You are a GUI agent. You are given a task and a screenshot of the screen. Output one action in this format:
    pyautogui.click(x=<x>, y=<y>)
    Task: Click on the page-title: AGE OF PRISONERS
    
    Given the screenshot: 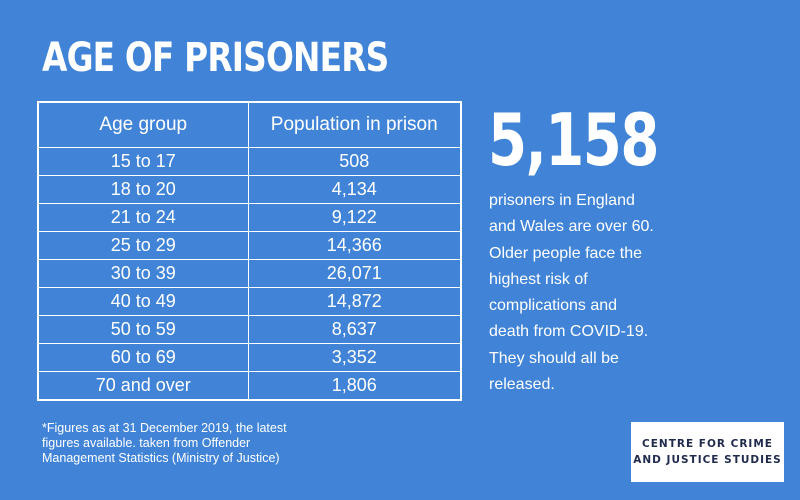 What is the action you would take?
    pyautogui.click(x=215, y=58)
    